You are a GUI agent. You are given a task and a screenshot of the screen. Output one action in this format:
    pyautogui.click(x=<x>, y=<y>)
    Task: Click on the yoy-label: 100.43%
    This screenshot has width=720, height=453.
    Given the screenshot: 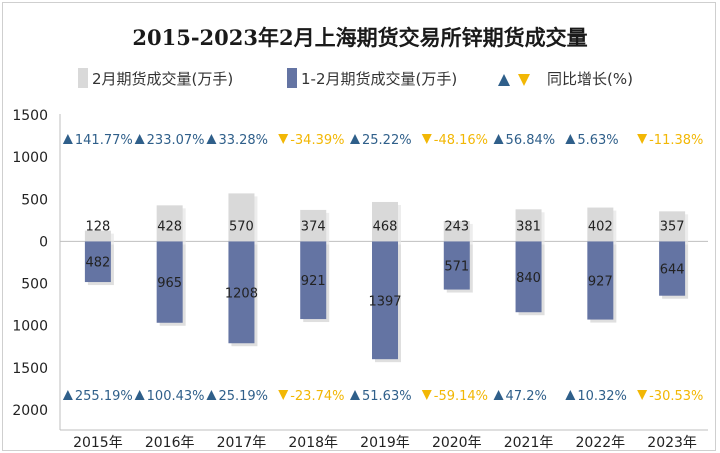 What is the action you would take?
    pyautogui.click(x=176, y=396)
    